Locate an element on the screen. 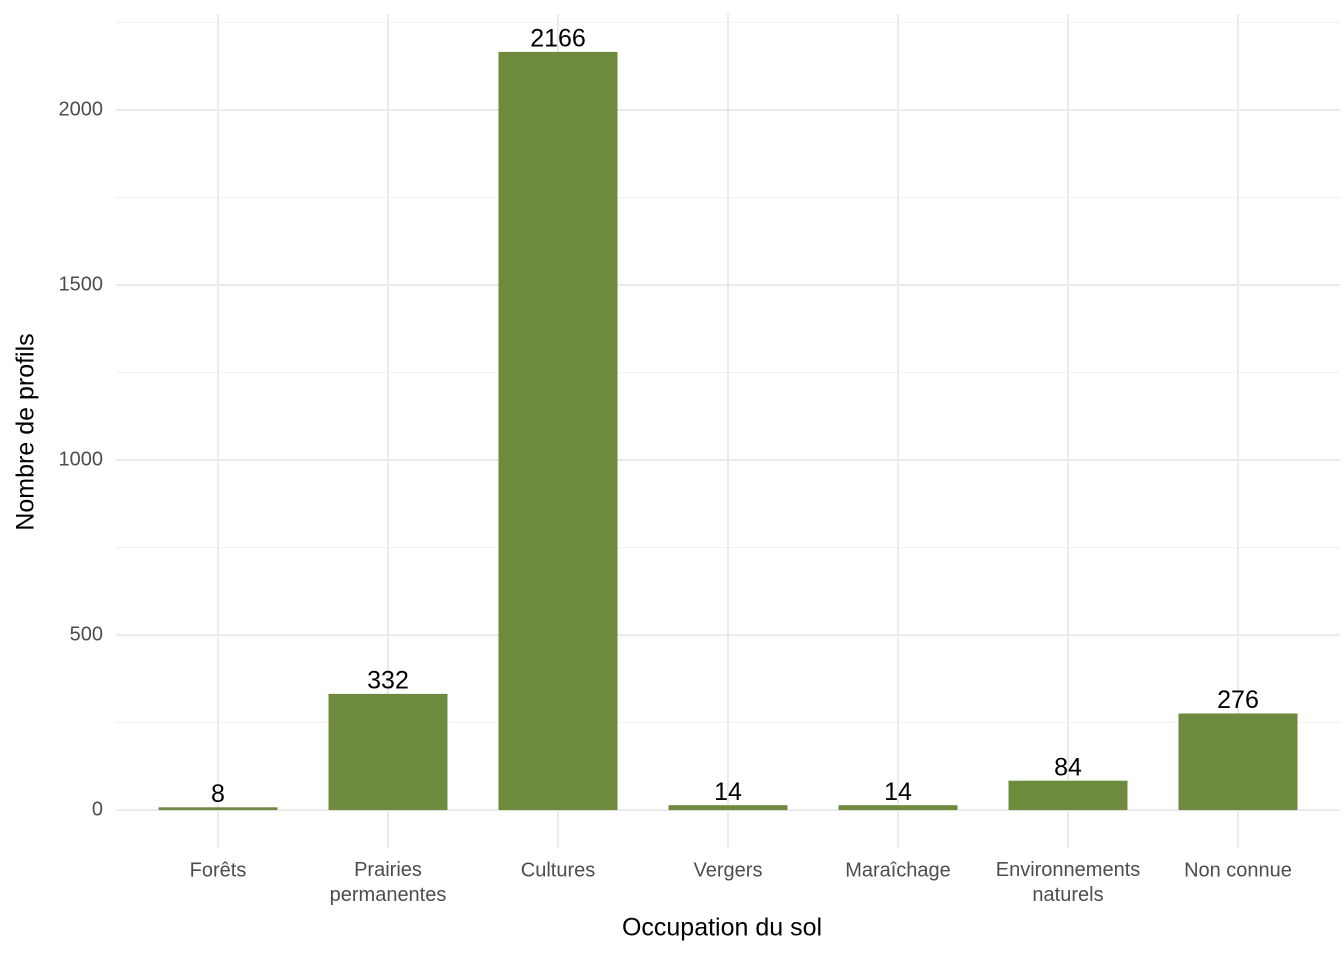  x-tick-label: Prairies permanentes is located at coordinates (388, 882).